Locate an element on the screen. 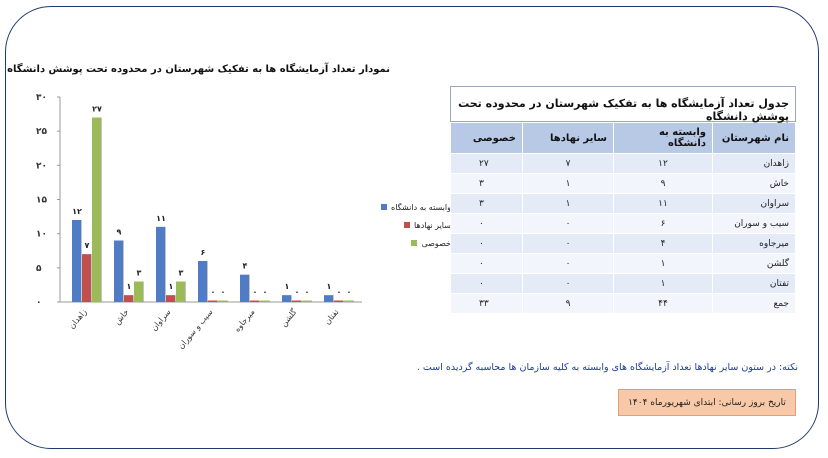  table-row: سیب و سوران ۶ ۰ ۰ is located at coordinates (623, 223).